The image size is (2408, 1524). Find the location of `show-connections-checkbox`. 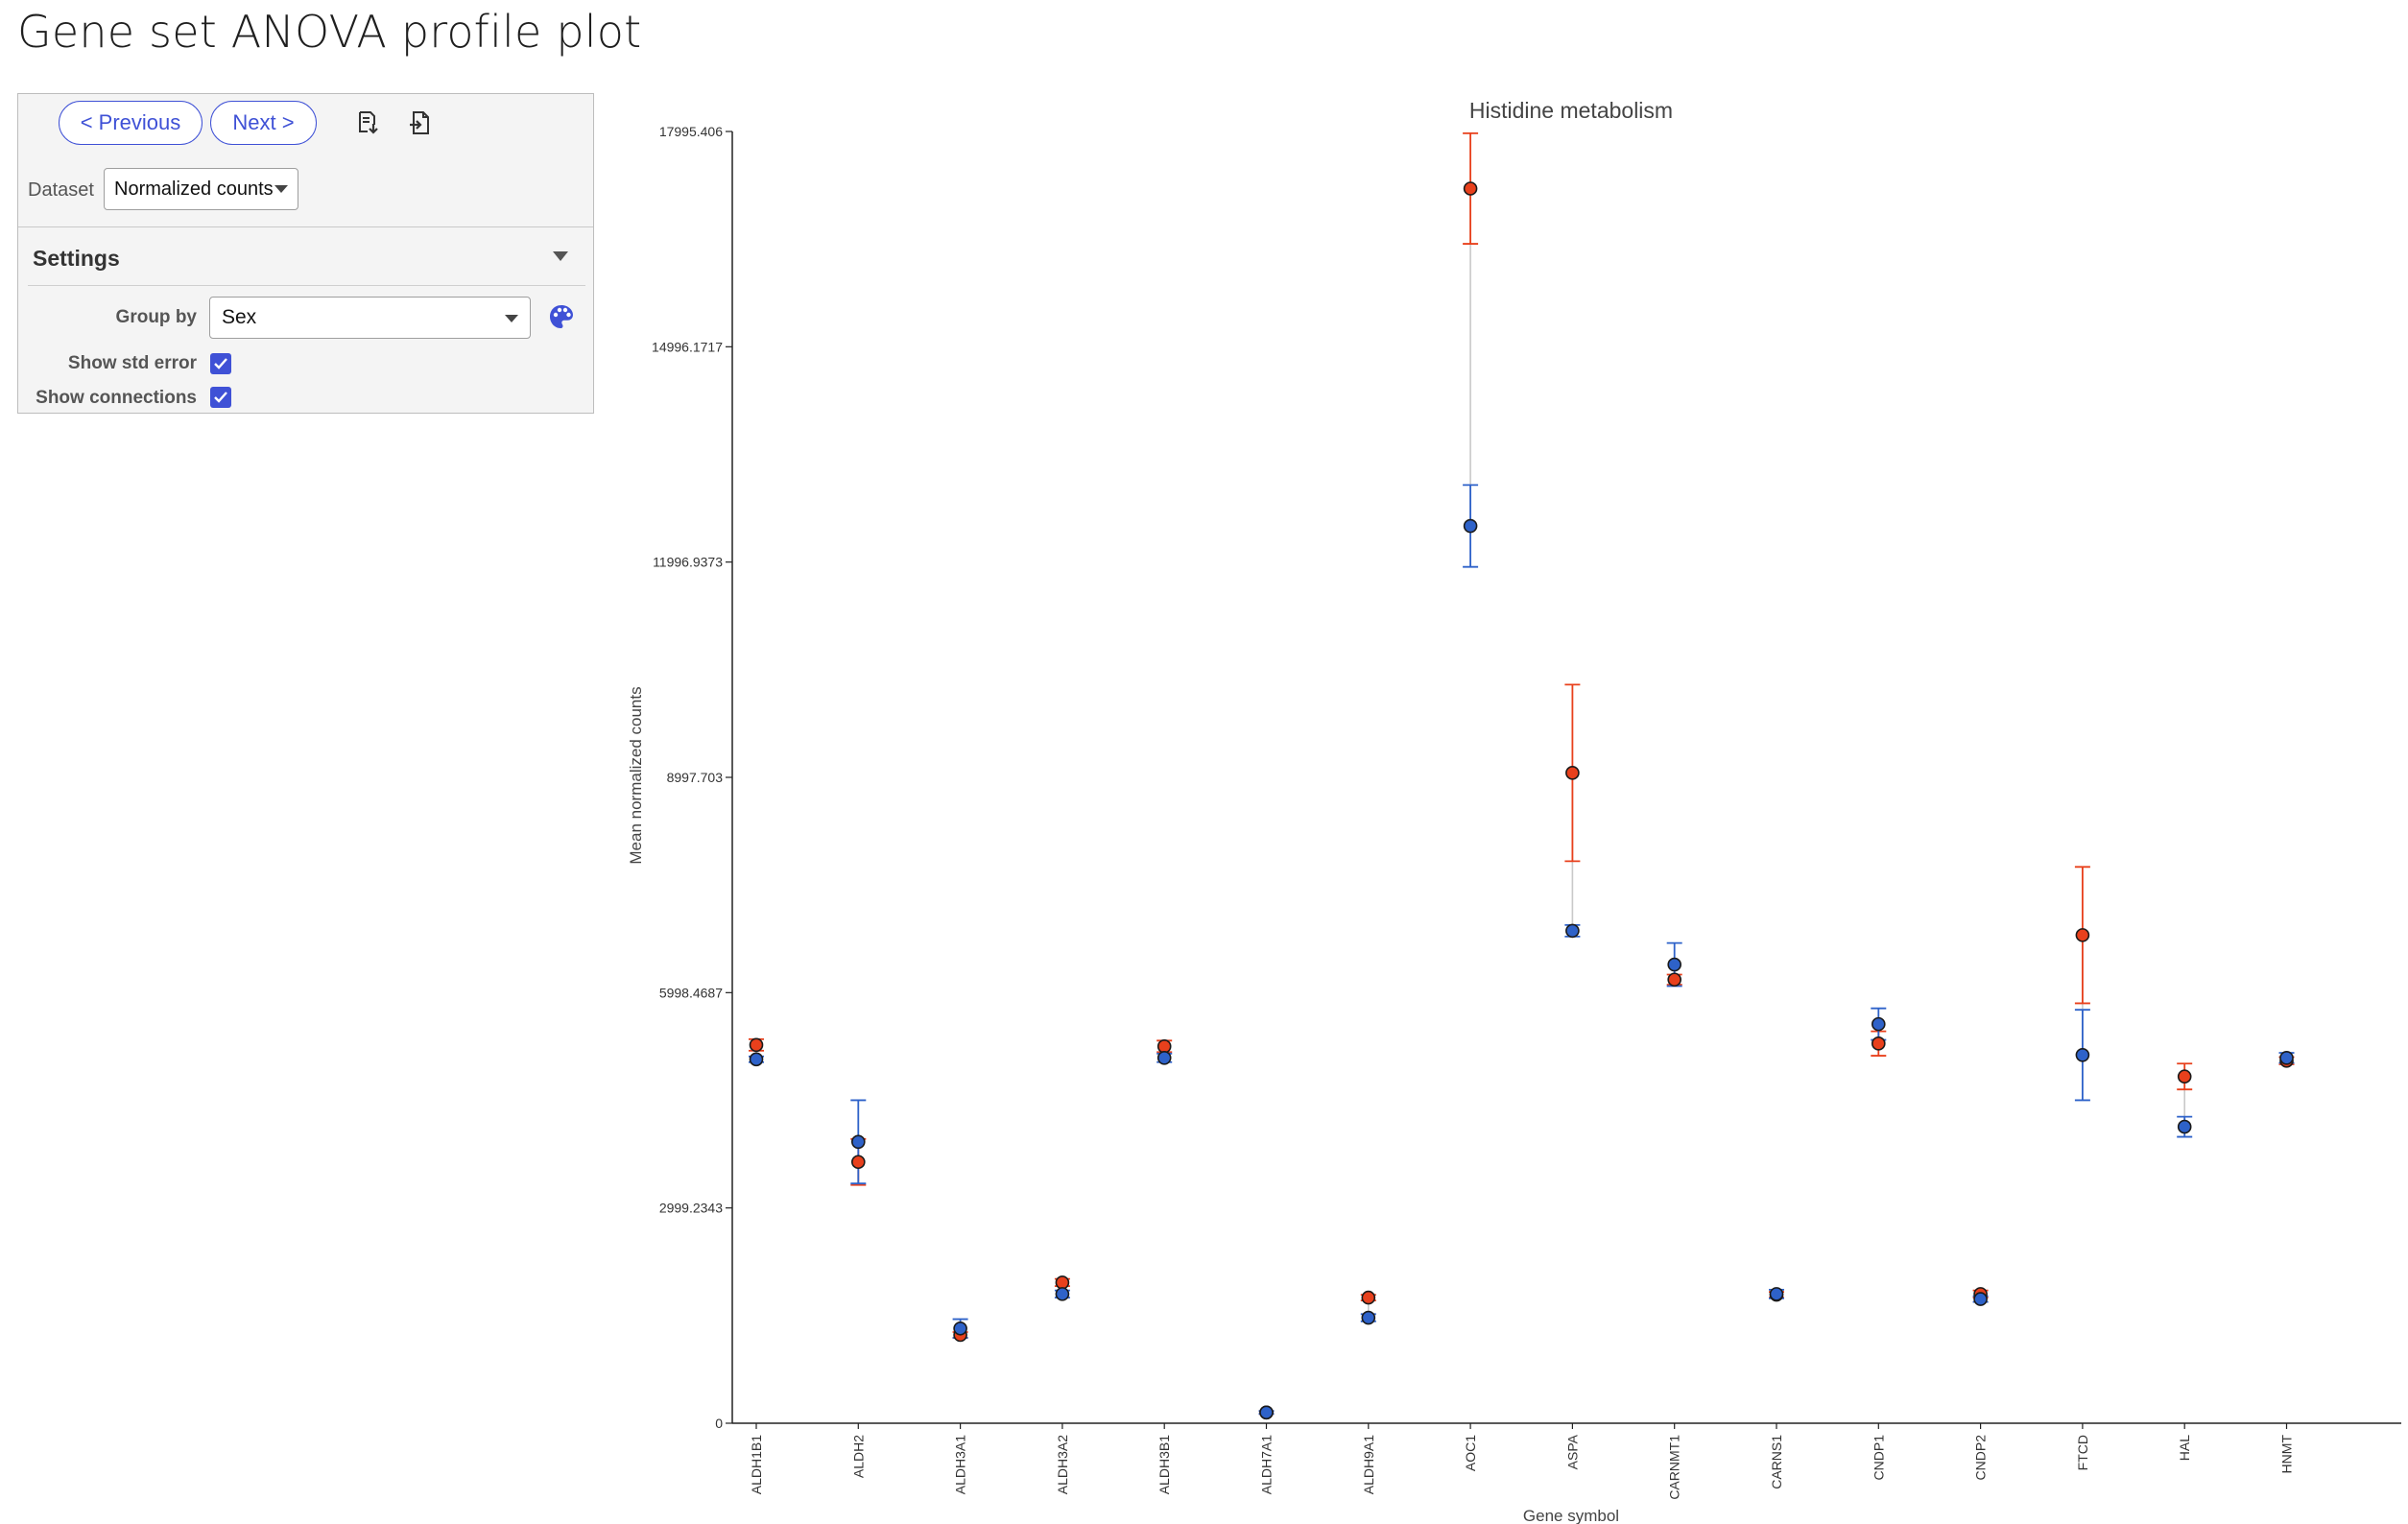

show-connections-checkbox is located at coordinates (221, 397).